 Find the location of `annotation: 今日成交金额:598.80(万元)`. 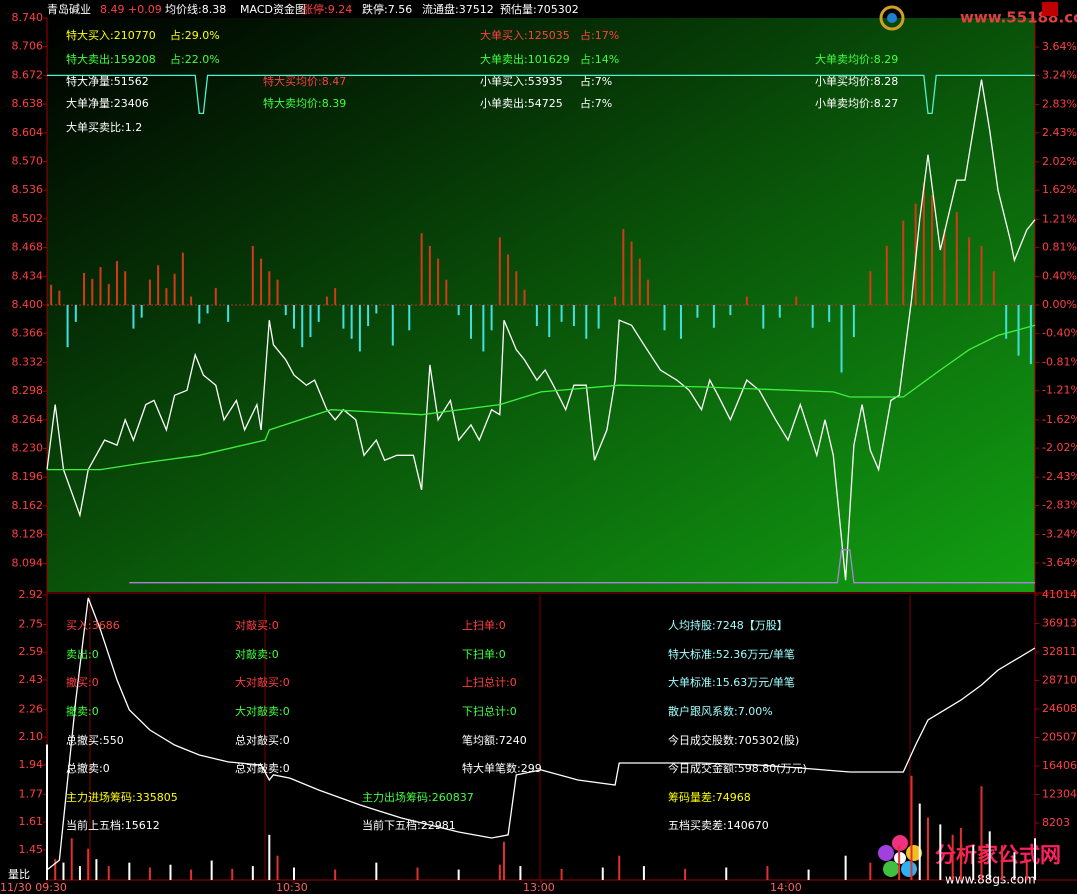

annotation: 今日成交金额:598.80(万元) is located at coordinates (737, 768).